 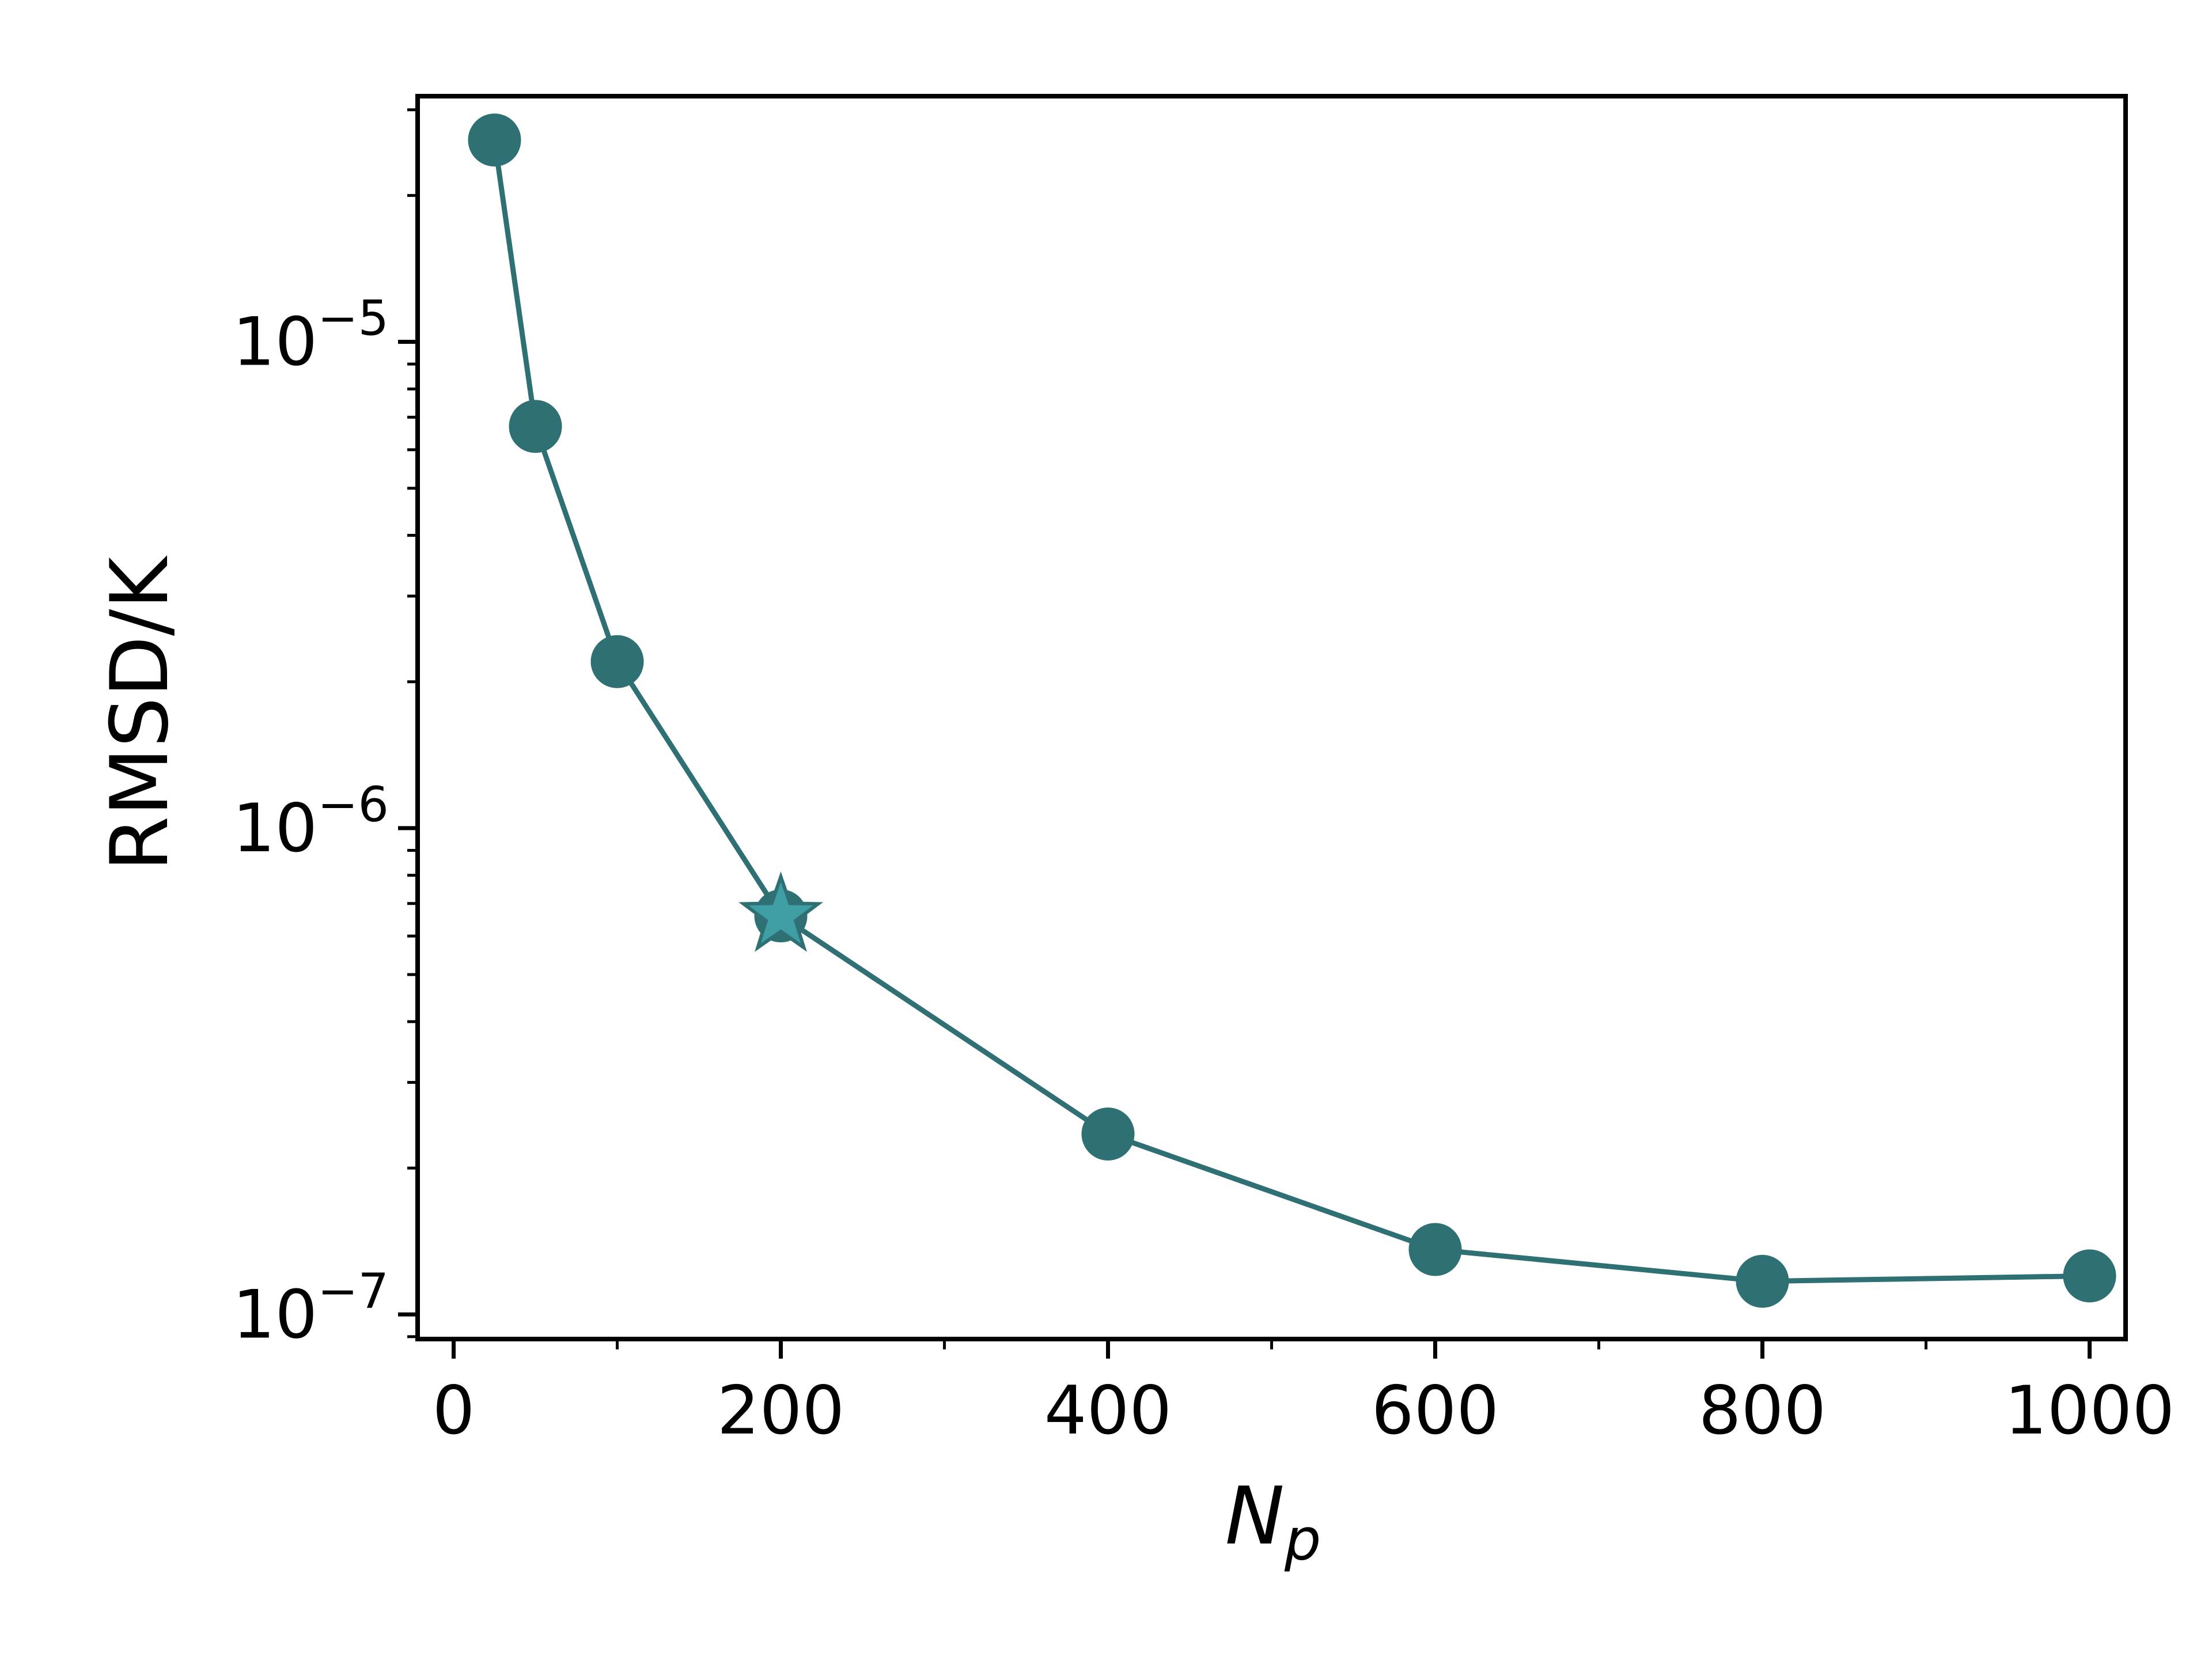 What do you see at coordinates (780, 1411) in the screenshot?
I see `x-tick-label: 200` at bounding box center [780, 1411].